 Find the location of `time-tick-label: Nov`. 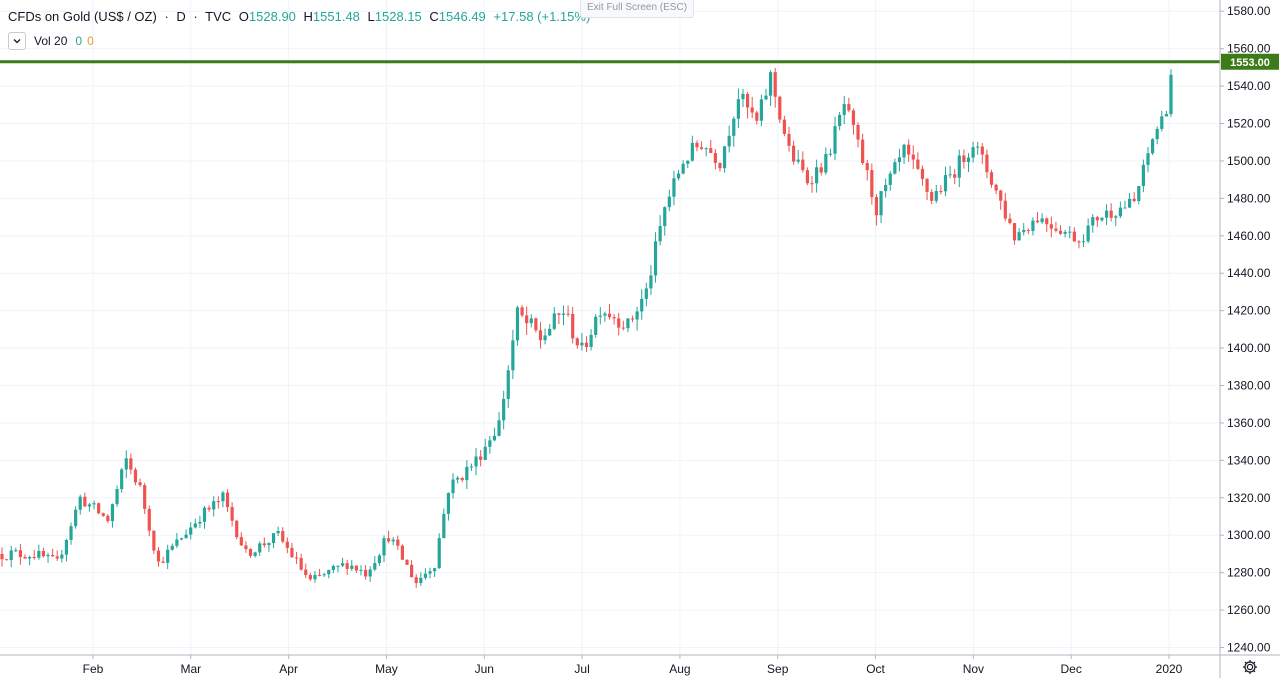

time-tick-label: Nov is located at coordinates (973, 669).